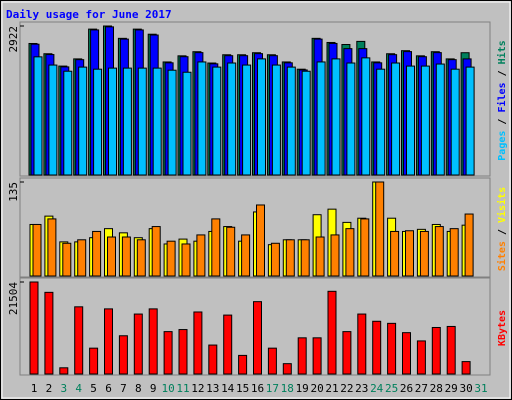 The width and height of the screenshot is (512, 400). What do you see at coordinates (197, 388) in the screenshot?
I see `x-tick-label: 12` at bounding box center [197, 388].